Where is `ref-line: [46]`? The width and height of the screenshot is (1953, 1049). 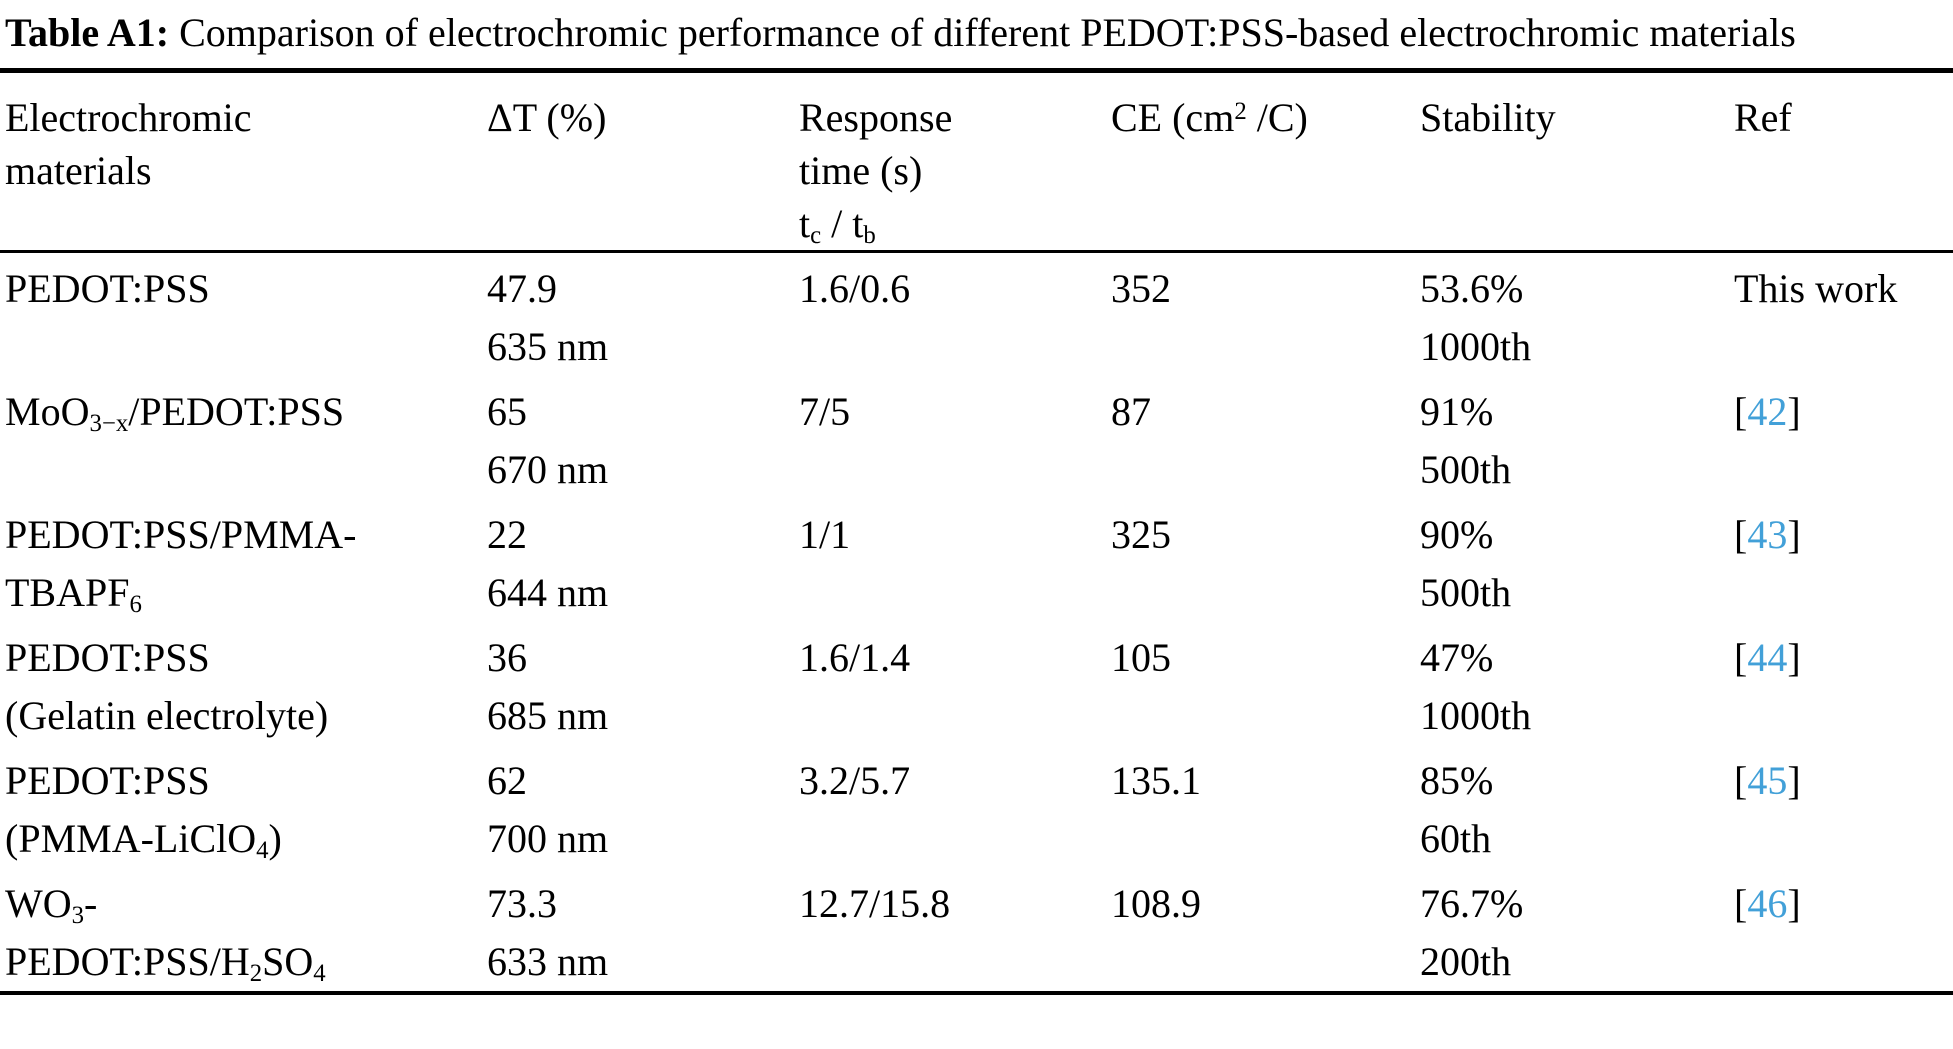 ref-line: [46] is located at coordinates (1843, 904).